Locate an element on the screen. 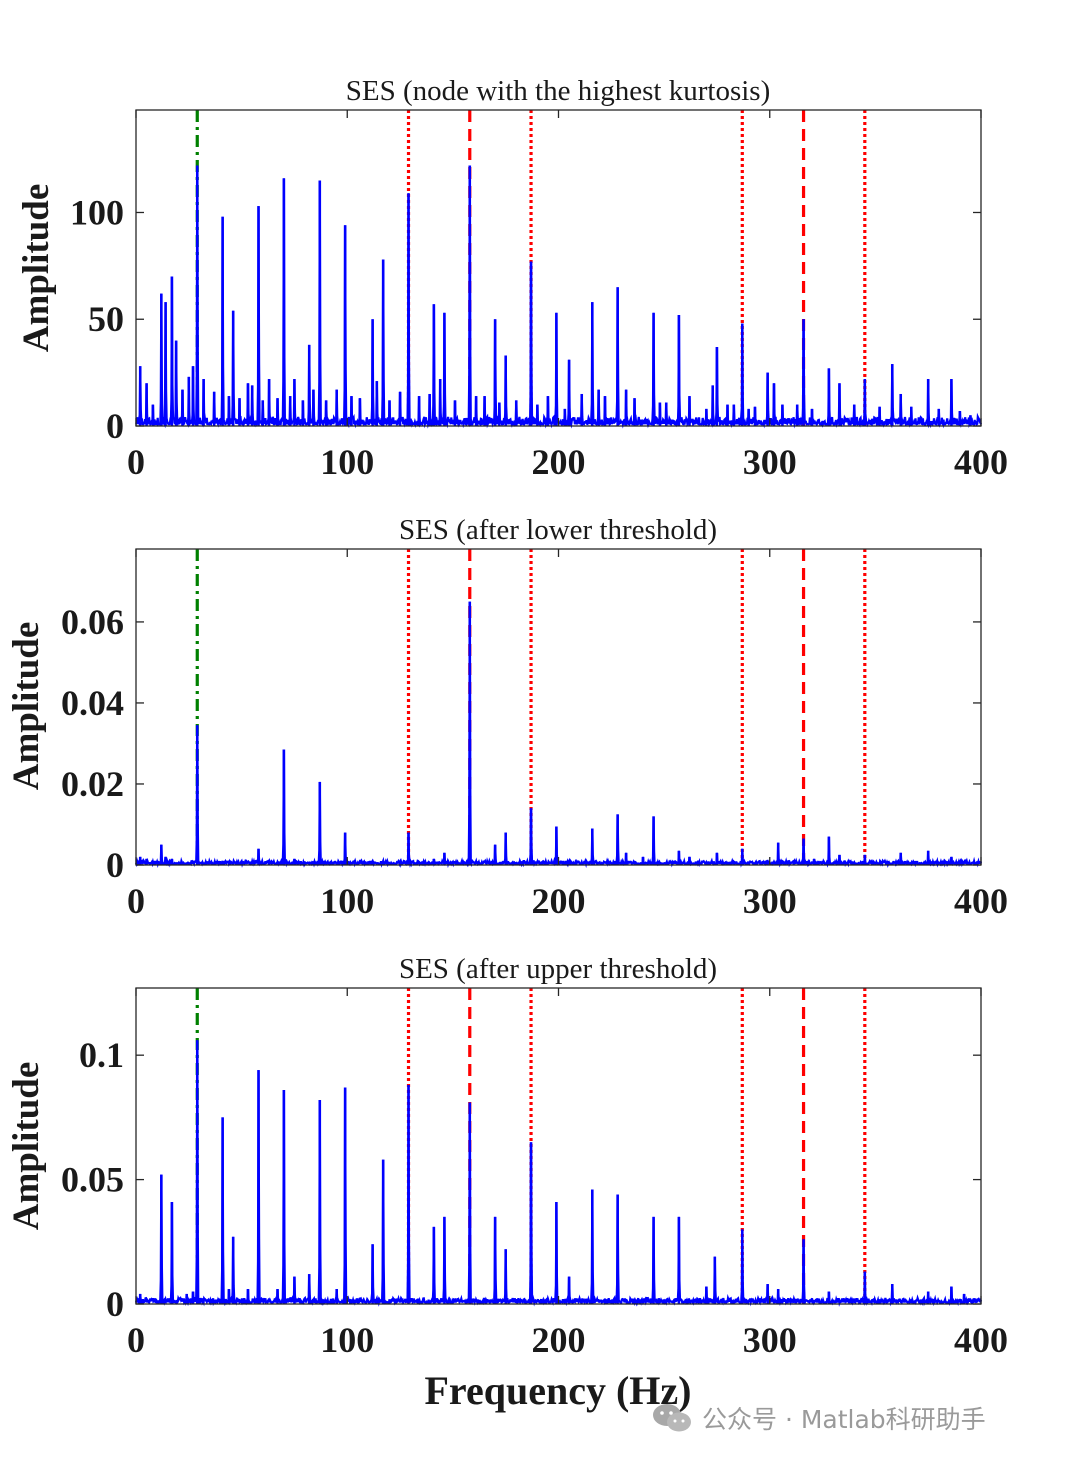 Image resolution: width=1080 pixels, height=1460 pixels. wechat-icon is located at coordinates (672, 1418).